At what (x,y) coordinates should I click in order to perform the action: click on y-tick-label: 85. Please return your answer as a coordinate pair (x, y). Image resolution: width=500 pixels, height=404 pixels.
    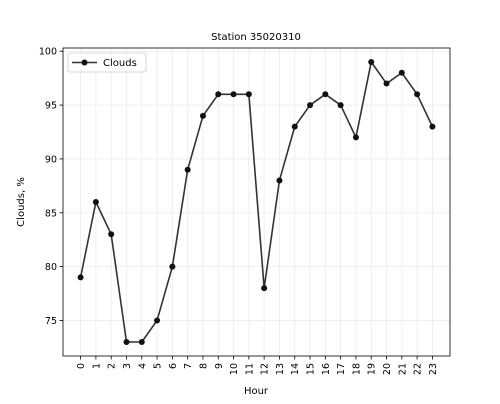
    Looking at the image, I should click on (51, 213).